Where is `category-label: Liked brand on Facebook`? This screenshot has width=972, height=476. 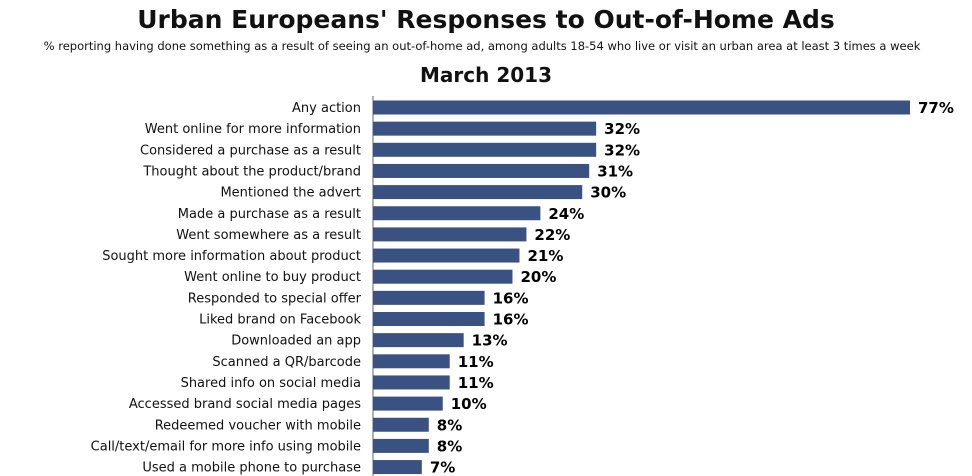 category-label: Liked brand on Facebook is located at coordinates (280, 320).